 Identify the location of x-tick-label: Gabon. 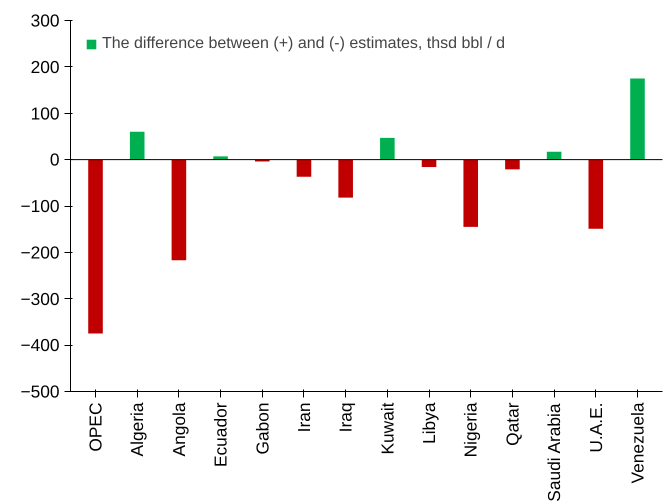
(262, 428).